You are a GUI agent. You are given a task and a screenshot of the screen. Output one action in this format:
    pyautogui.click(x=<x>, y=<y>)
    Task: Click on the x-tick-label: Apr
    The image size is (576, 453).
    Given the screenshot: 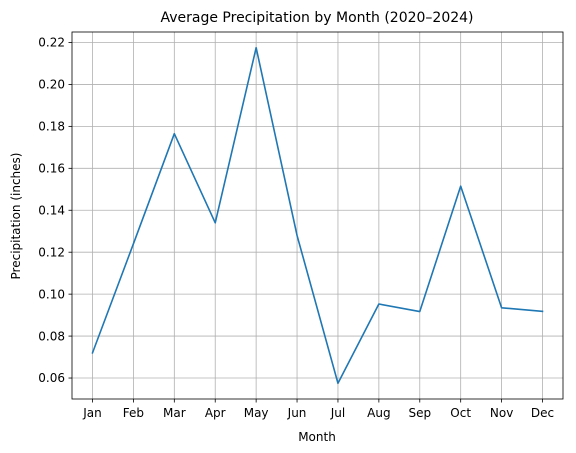 What is the action you would take?
    pyautogui.click(x=215, y=413)
    